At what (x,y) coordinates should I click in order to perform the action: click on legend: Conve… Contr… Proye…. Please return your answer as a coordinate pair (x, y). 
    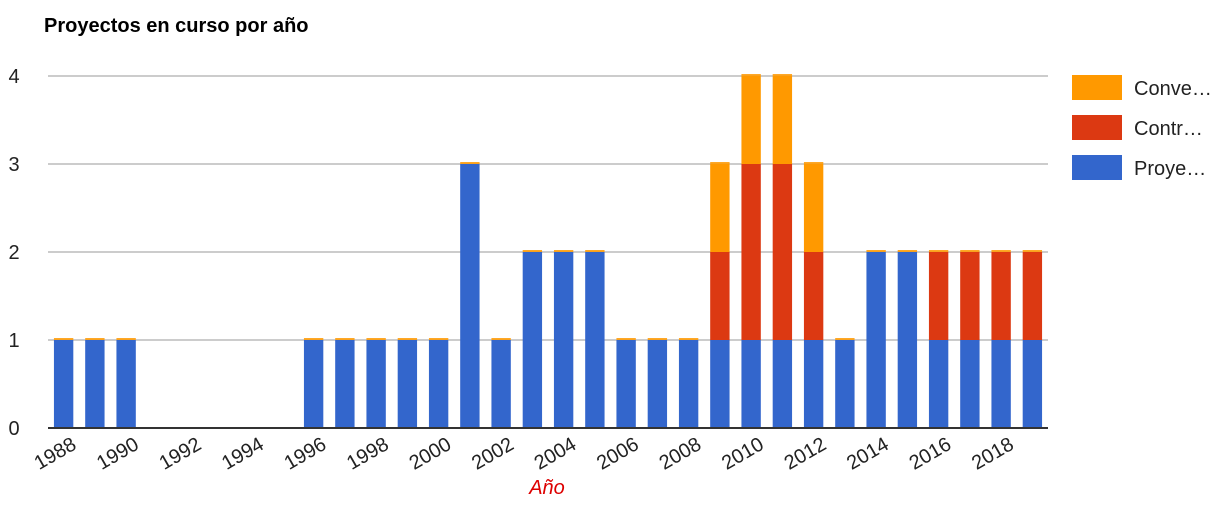
    Looking at the image, I should click on (1142, 127).